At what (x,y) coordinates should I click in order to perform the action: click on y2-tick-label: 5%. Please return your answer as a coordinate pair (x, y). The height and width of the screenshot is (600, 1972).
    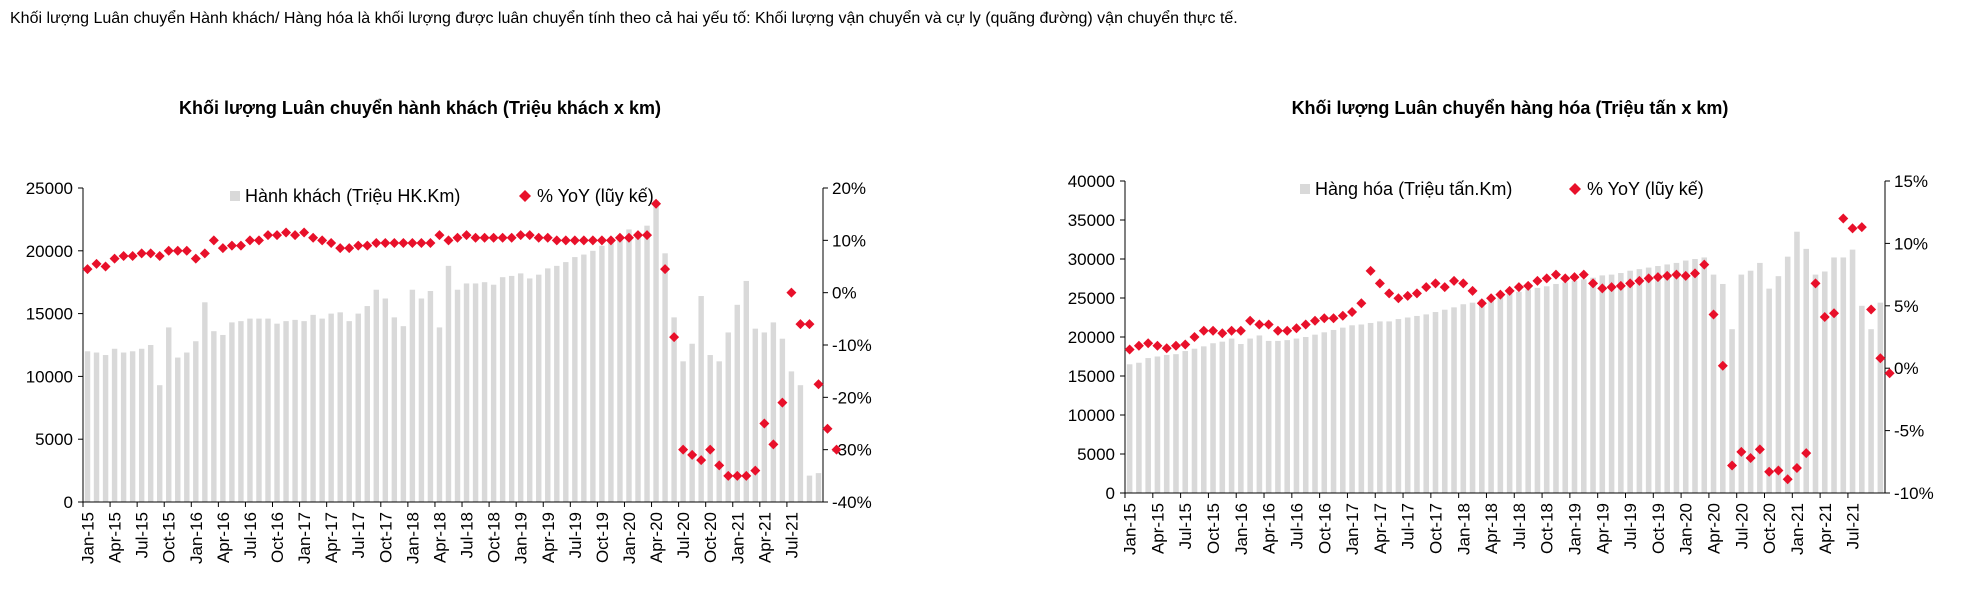
    Looking at the image, I should click on (1906, 306).